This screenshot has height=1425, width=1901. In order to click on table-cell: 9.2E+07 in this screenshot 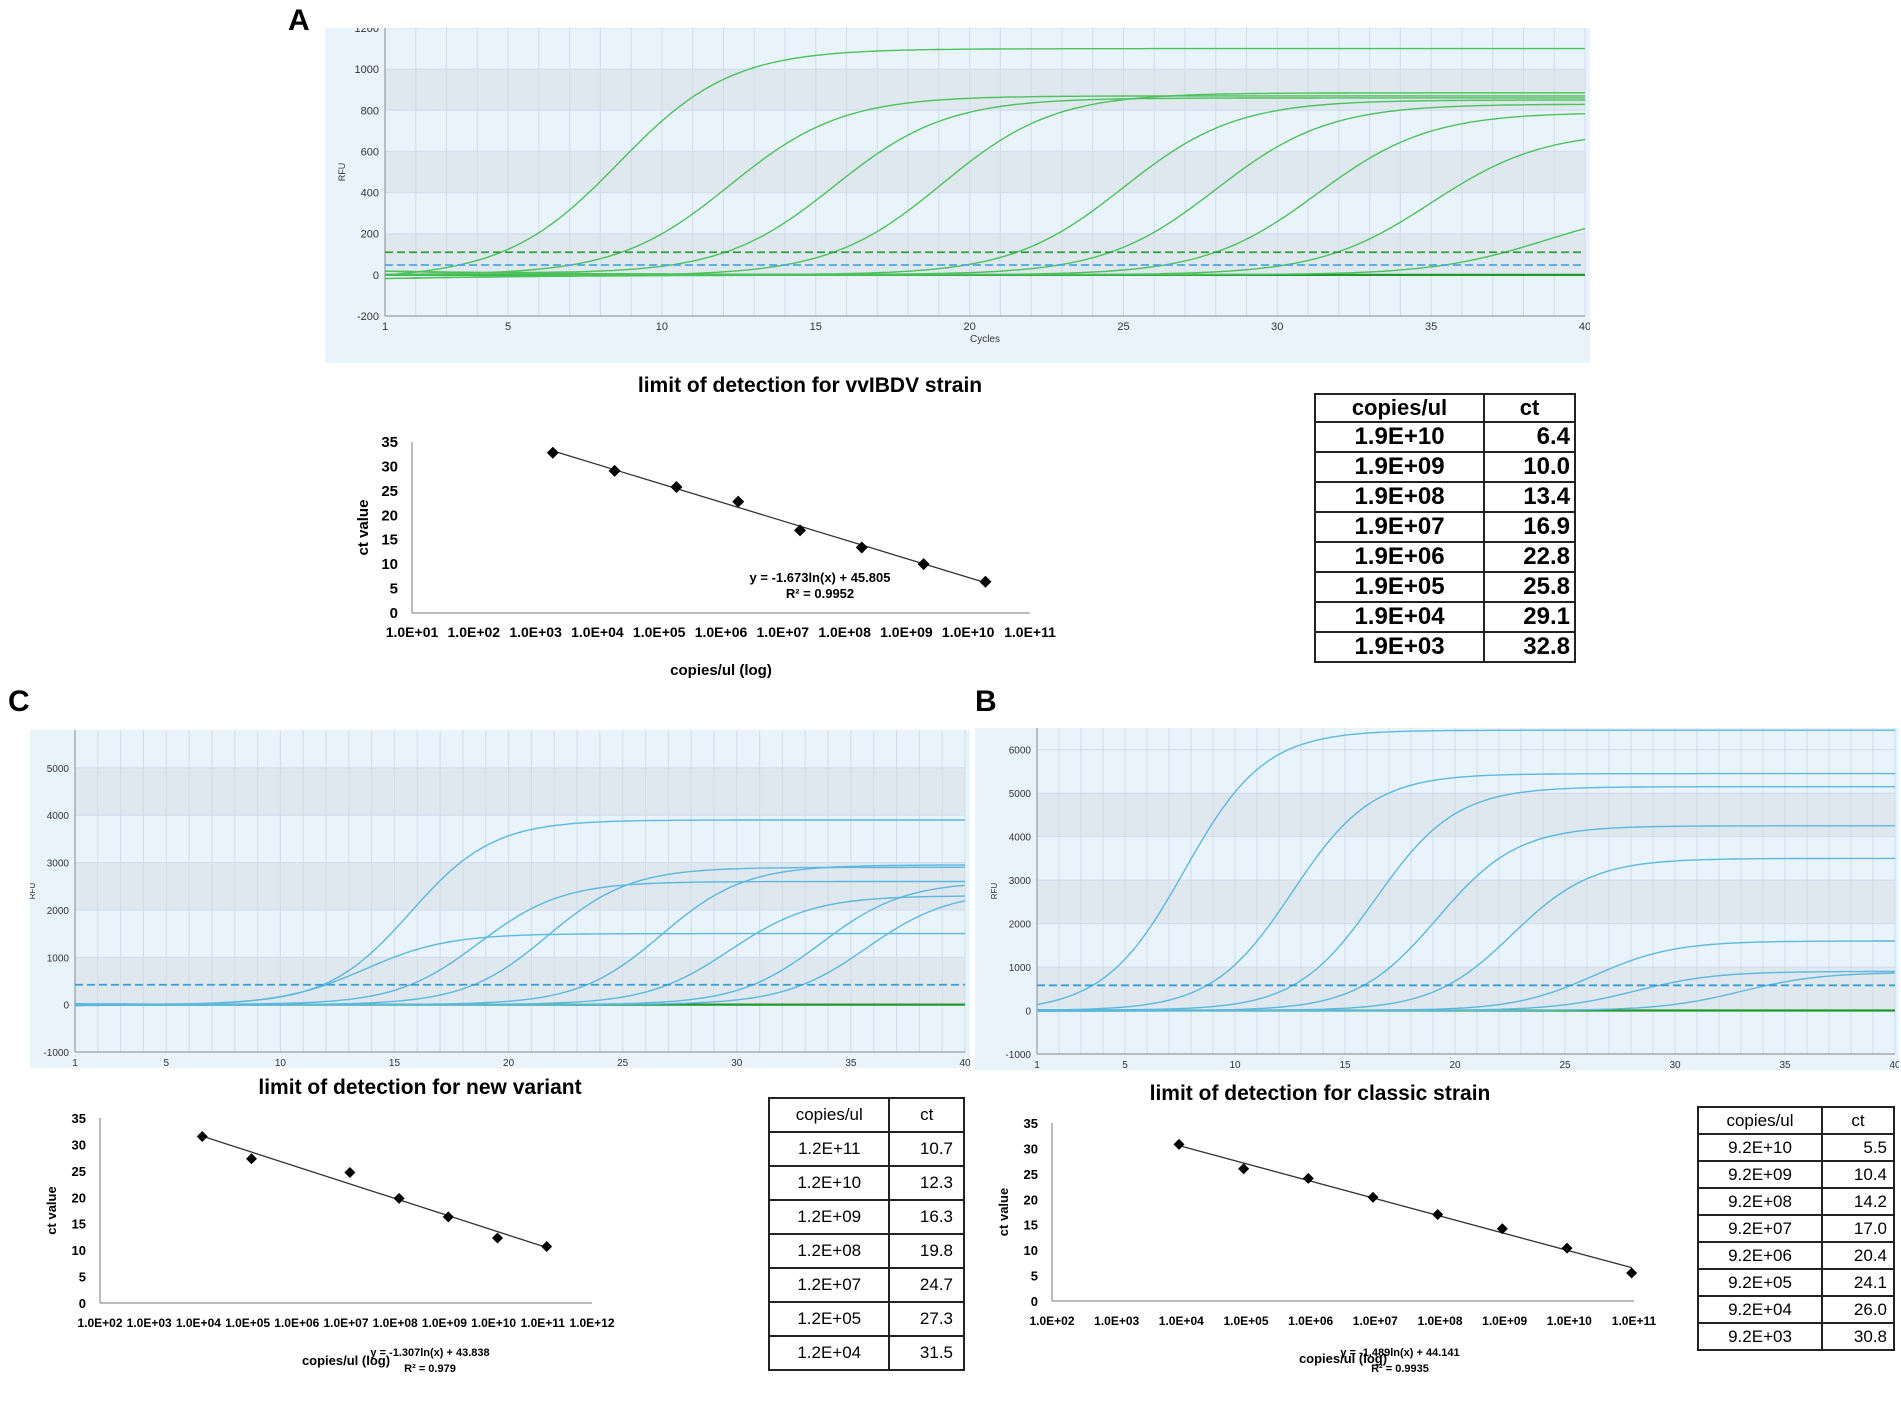, I will do `click(1760, 1228)`.